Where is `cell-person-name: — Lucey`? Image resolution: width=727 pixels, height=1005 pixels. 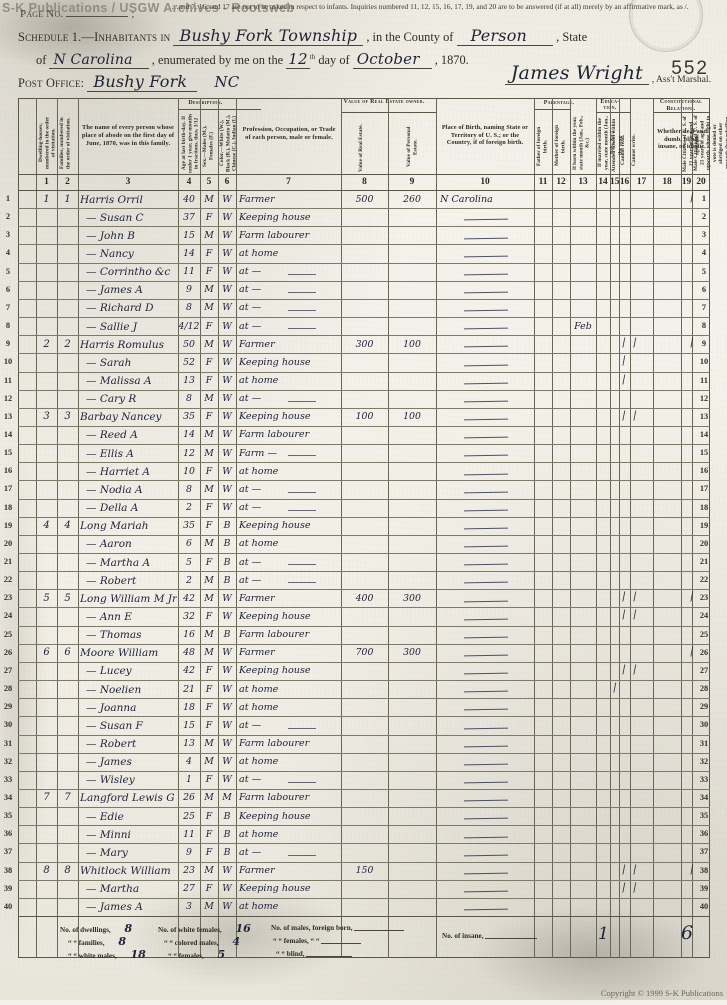 cell-person-name: — Lucey is located at coordinates (109, 671).